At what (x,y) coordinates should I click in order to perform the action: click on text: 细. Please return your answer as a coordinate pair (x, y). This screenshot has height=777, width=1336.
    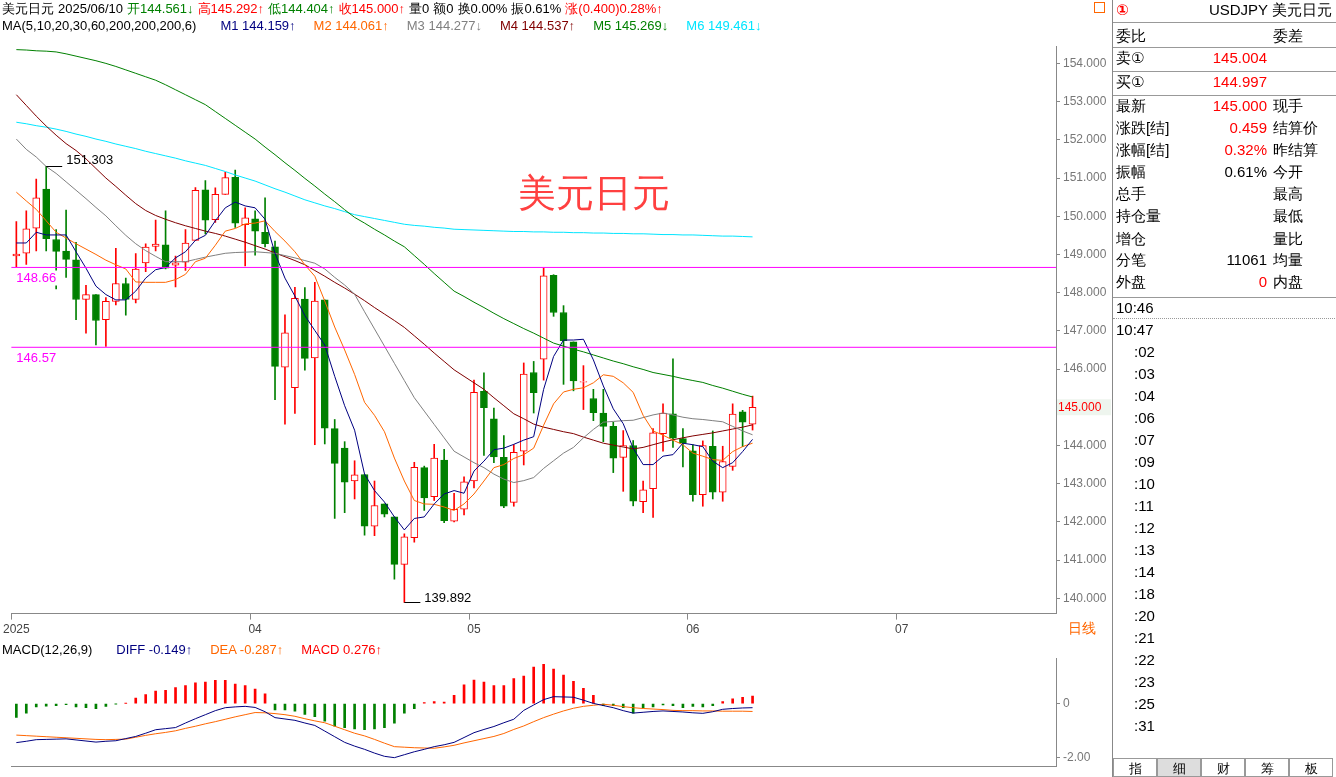
    Looking at the image, I should click on (1179, 767).